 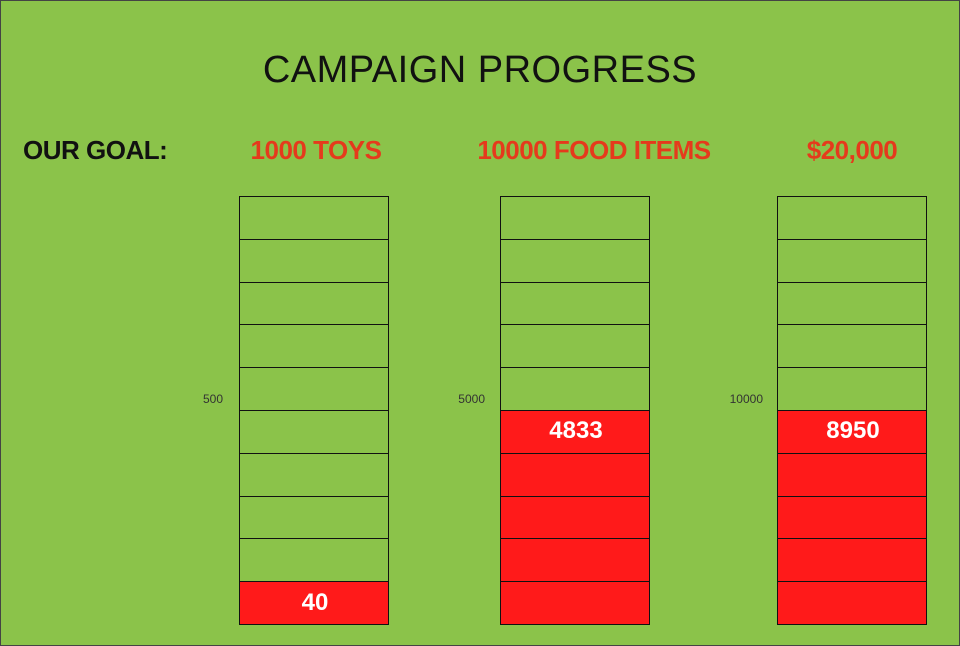 What do you see at coordinates (212, 399) in the screenshot?
I see `midpoint-label-toys: 500` at bounding box center [212, 399].